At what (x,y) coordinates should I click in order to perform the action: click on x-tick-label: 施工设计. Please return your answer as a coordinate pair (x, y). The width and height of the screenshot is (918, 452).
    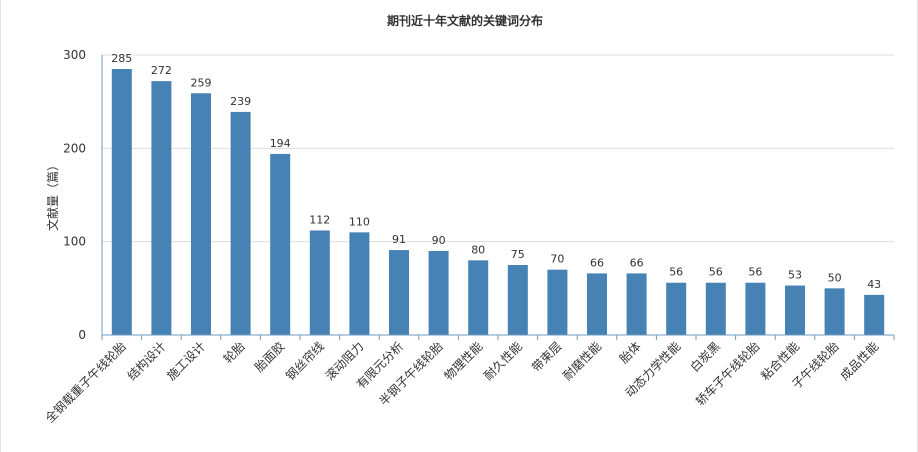
    Looking at the image, I should click on (186, 361).